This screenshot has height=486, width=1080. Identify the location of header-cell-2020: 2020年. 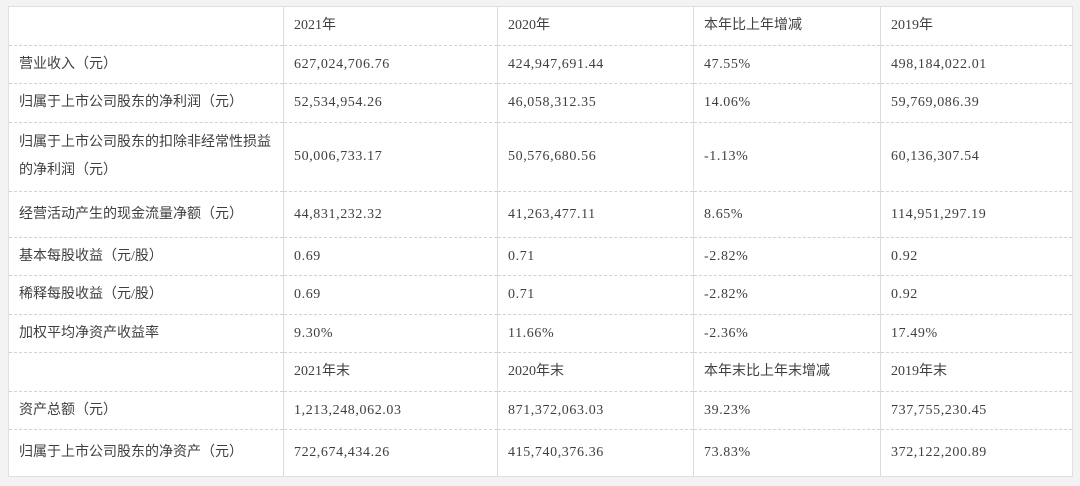
(595, 26).